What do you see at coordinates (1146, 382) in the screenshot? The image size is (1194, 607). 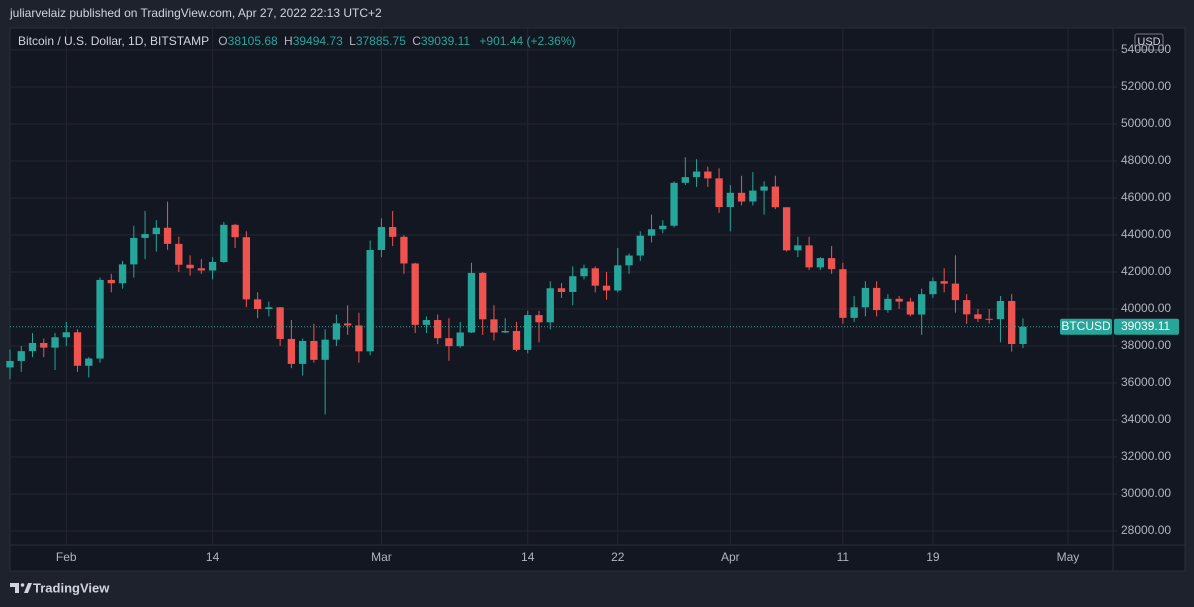 I see `y-tick-label: 36000.00` at bounding box center [1146, 382].